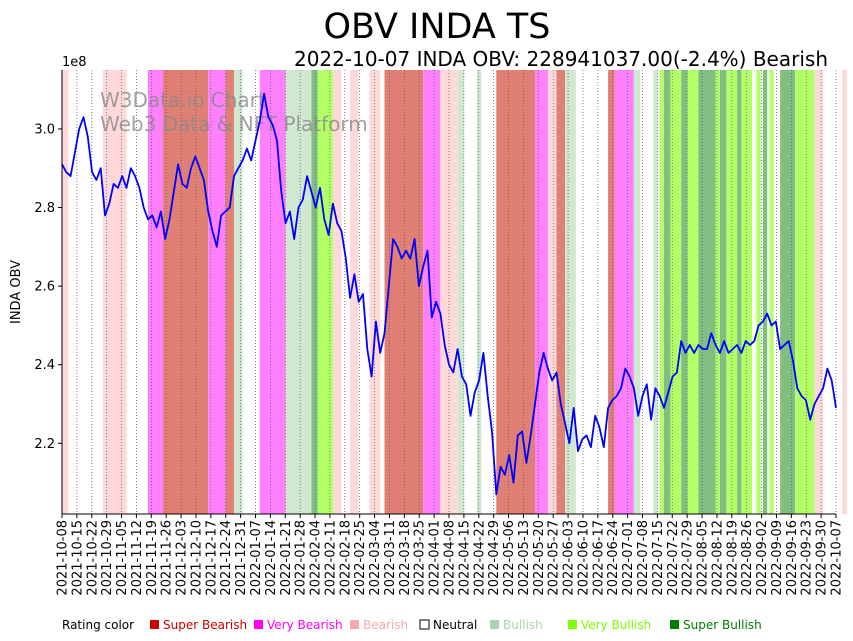 The image size is (853, 641). I want to click on y-tick-label: 3.0, so click(44, 129).